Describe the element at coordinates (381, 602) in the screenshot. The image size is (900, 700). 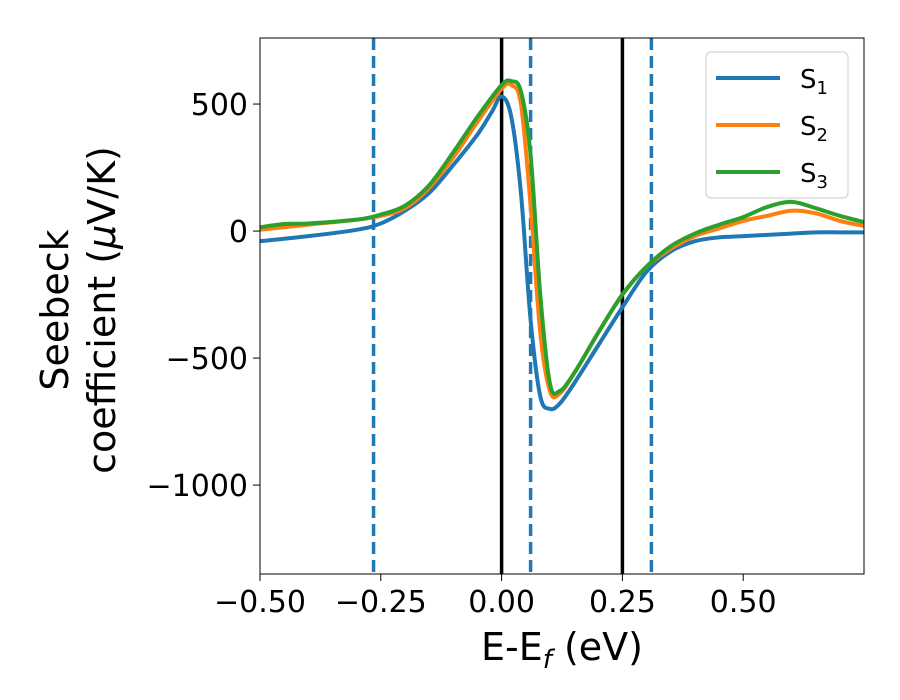
I see `x-tick-label: −0.25` at that location.